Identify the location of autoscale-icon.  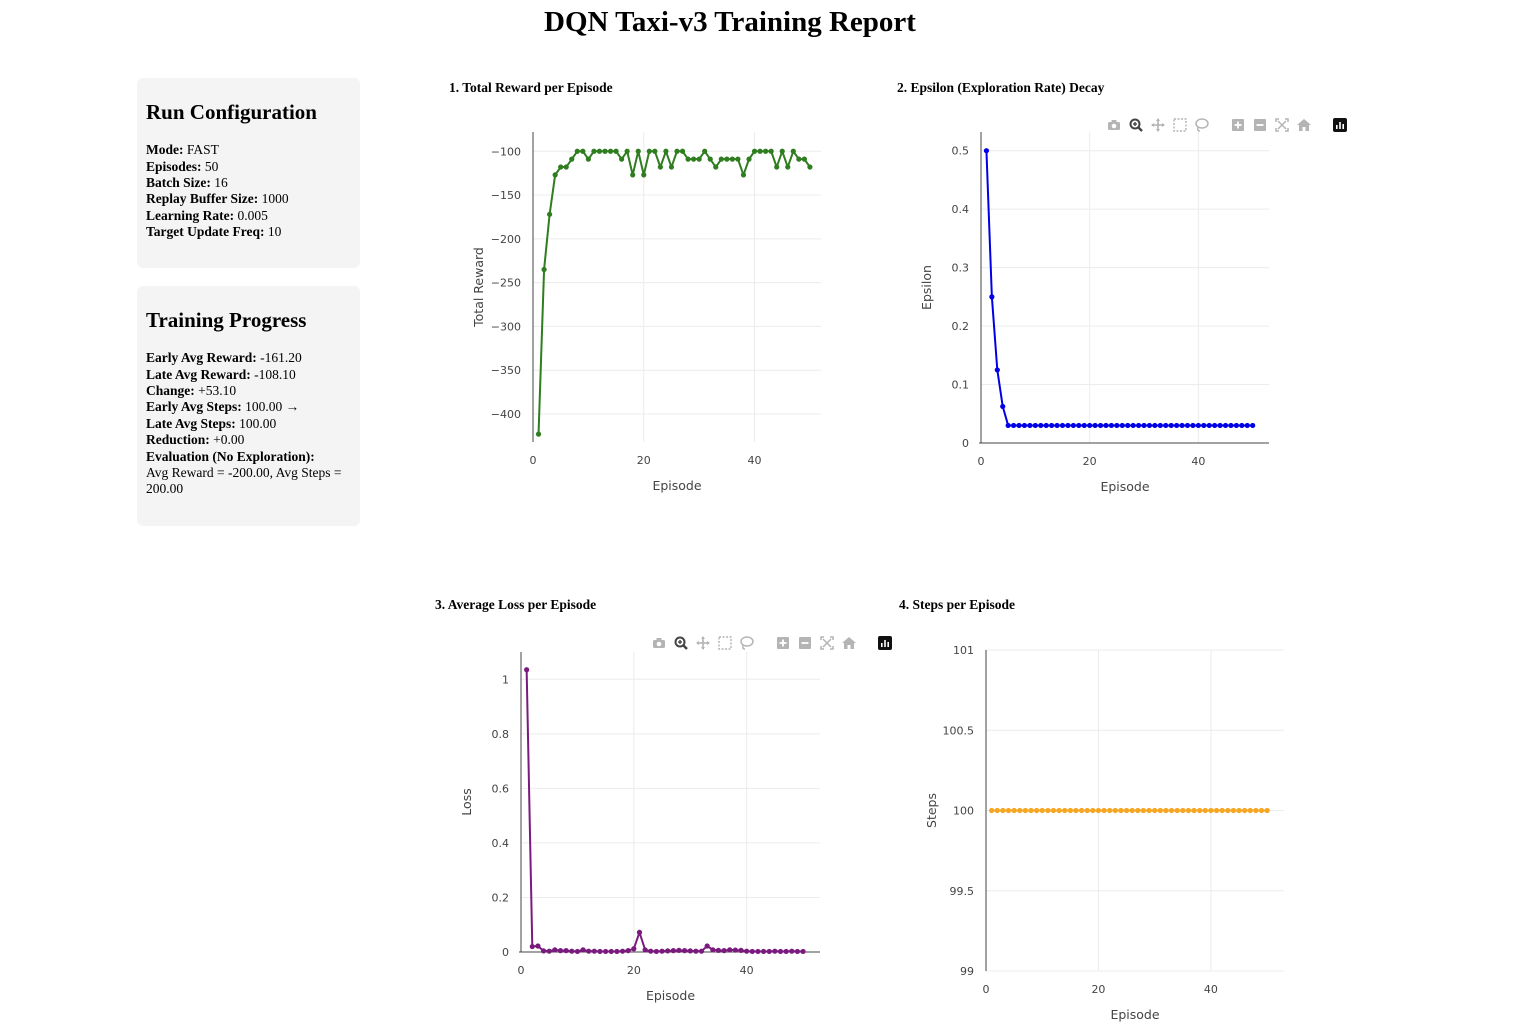
(827, 643).